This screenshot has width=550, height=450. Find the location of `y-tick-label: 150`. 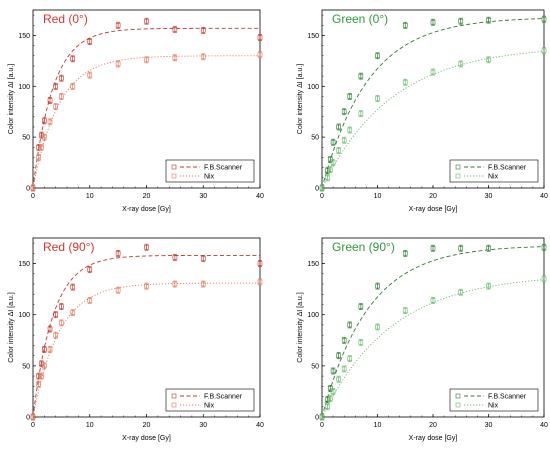

y-tick-label: 150 is located at coordinates (24, 36).